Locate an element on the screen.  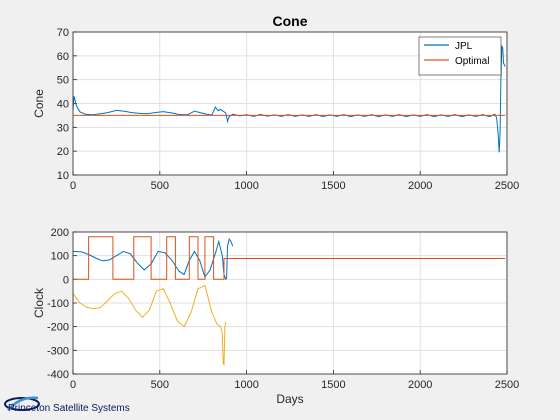
legend-box is located at coordinates (460, 56).